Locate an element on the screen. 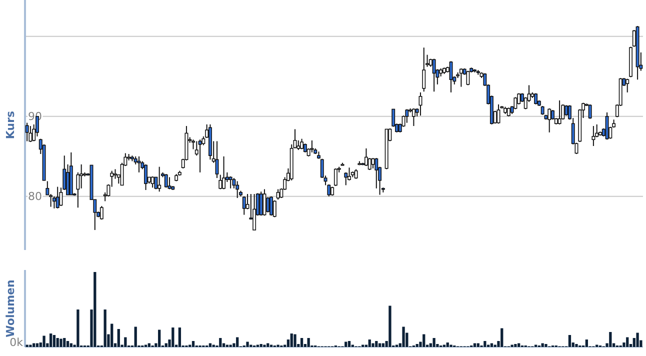 Image resolution: width=646 pixels, height=356 pixels. y-axis-title: Wolumen is located at coordinates (10, 309).